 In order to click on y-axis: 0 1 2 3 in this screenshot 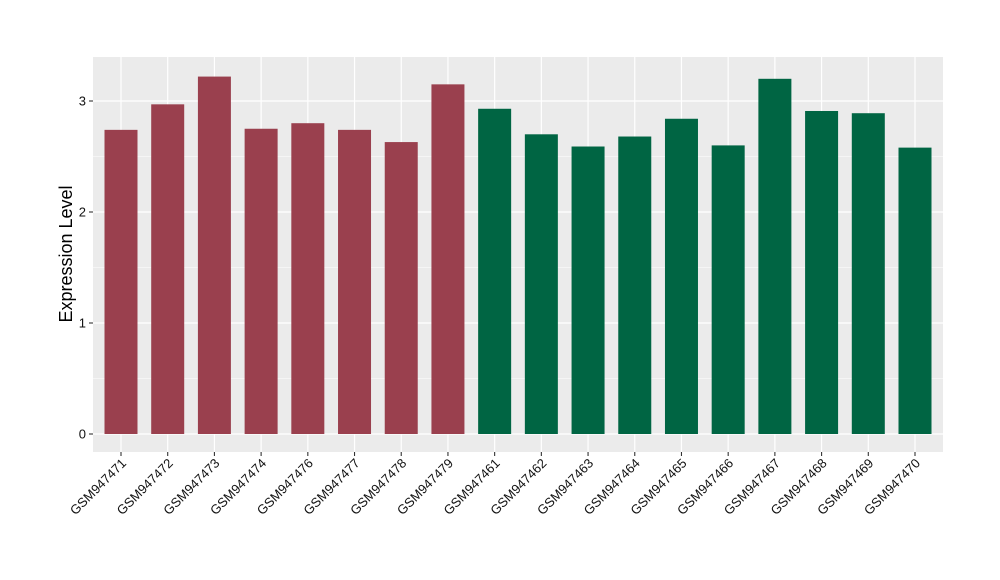, I will do `click(86, 268)`.